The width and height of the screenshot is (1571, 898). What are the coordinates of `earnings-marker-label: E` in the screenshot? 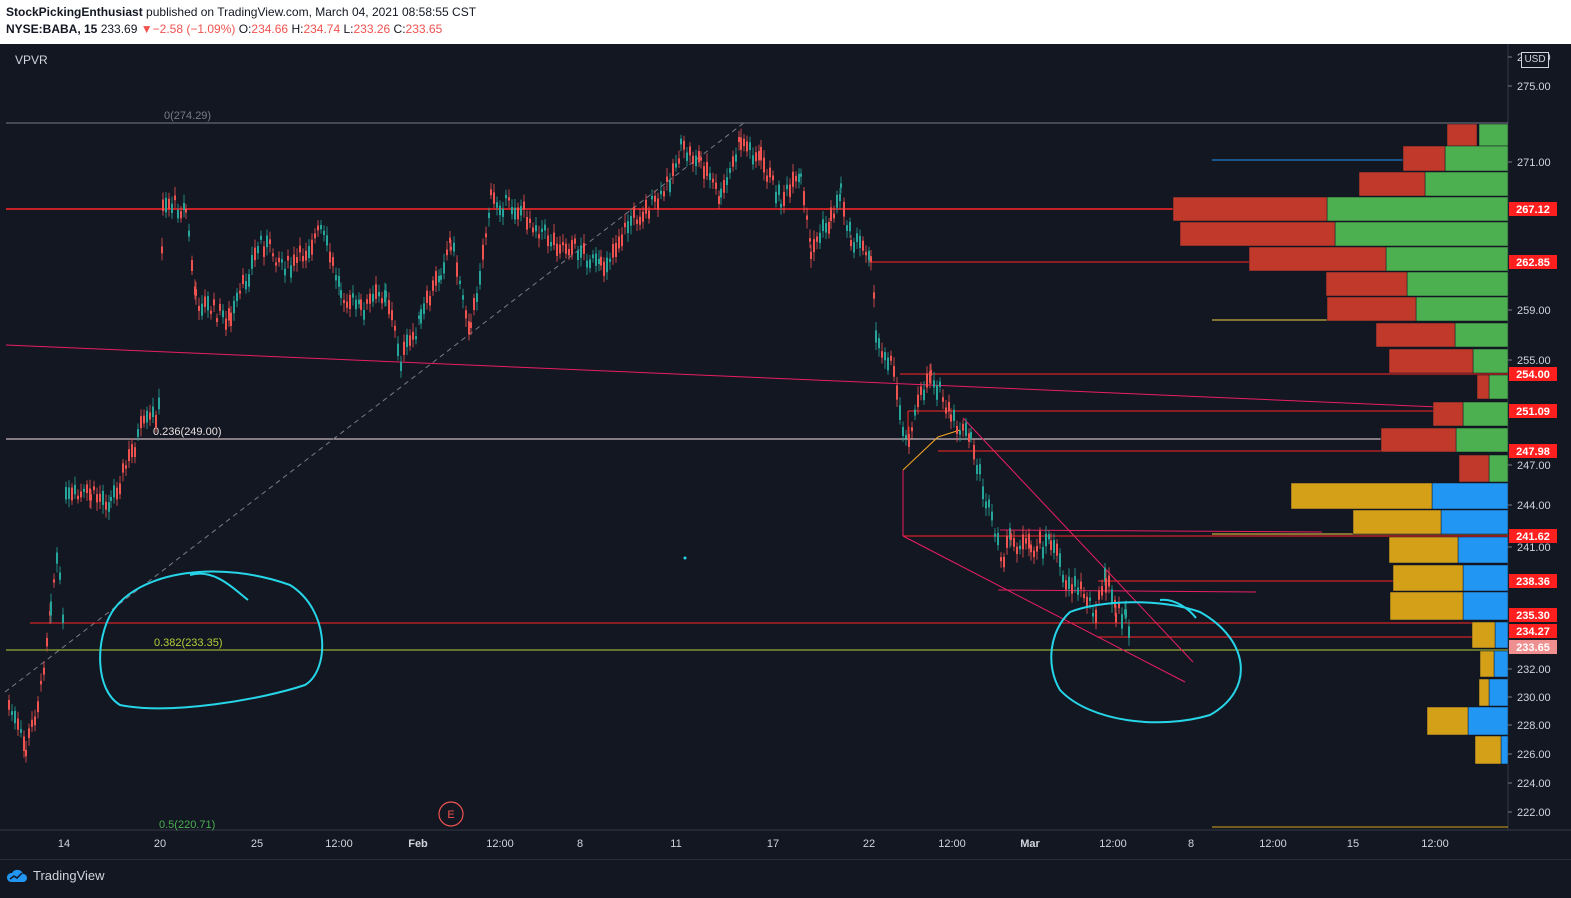 It's located at (450, 815).